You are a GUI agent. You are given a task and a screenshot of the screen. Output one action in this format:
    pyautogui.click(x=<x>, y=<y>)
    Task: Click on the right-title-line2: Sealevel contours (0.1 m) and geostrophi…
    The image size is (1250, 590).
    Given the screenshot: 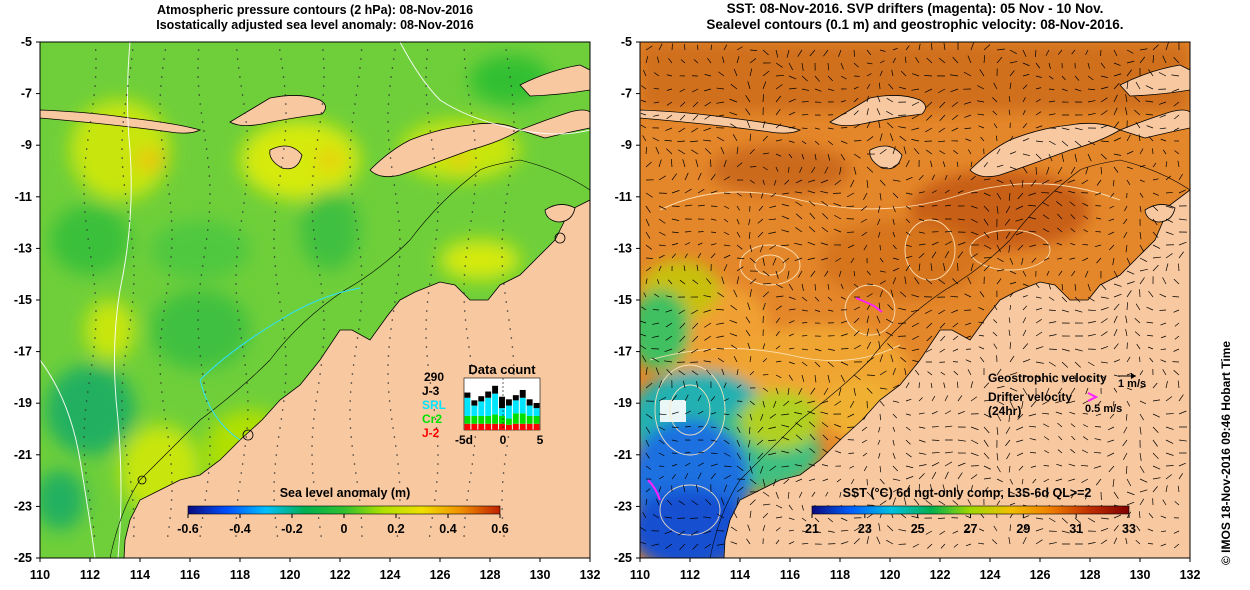 What is the action you would take?
    pyautogui.click(x=915, y=24)
    